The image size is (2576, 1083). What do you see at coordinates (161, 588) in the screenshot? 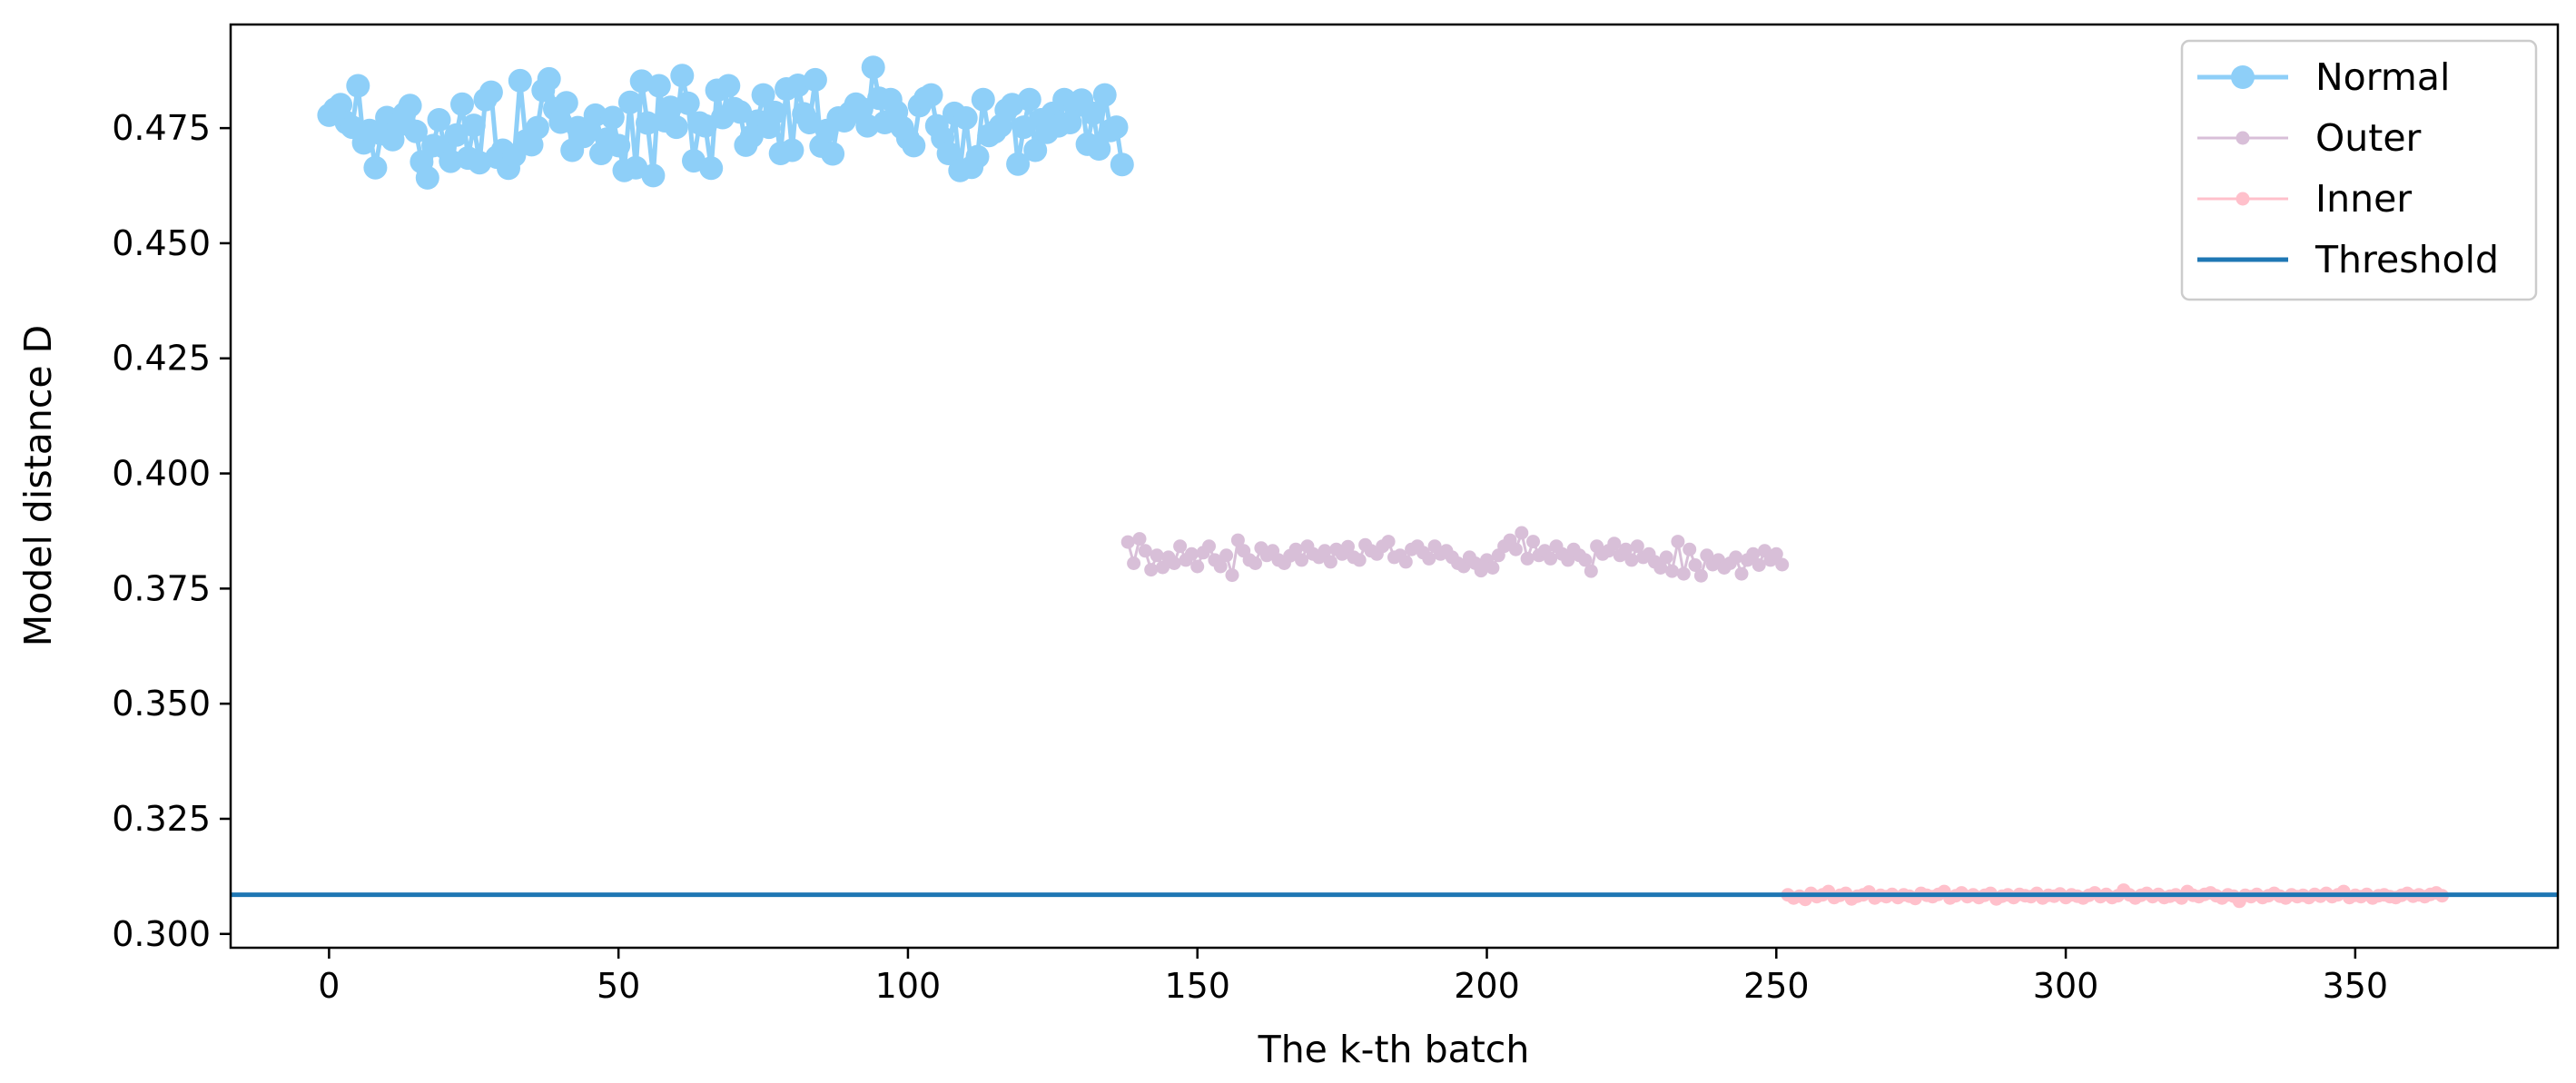
I see `y-tick-label: 0.375` at bounding box center [161, 588].